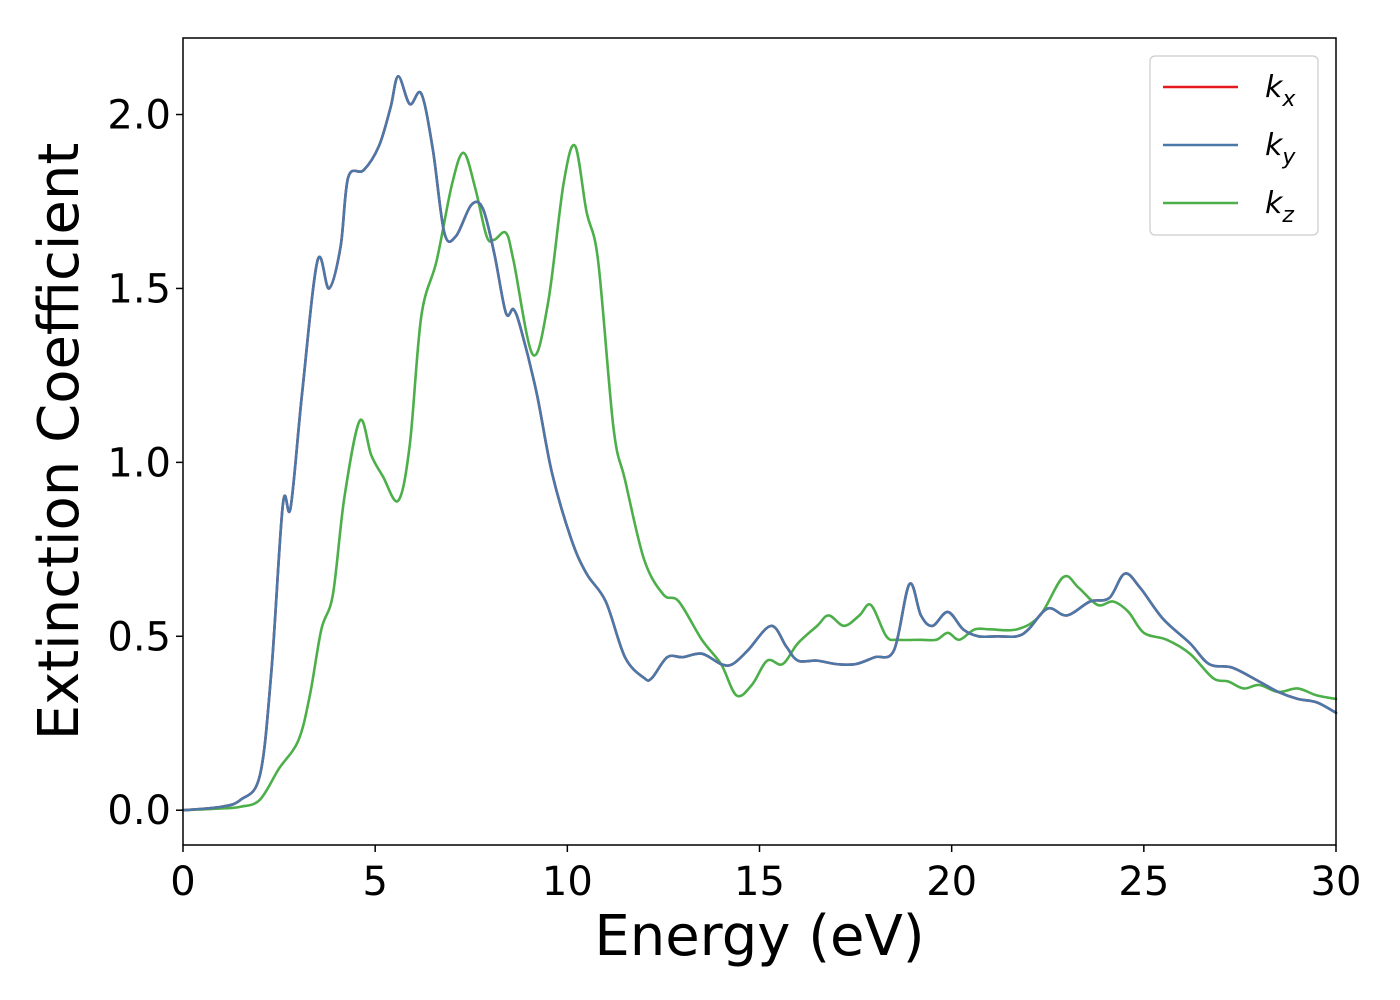 The width and height of the screenshot is (1400, 1000). What do you see at coordinates (139, 289) in the screenshot?
I see `y-tick-label: 1.5` at bounding box center [139, 289].